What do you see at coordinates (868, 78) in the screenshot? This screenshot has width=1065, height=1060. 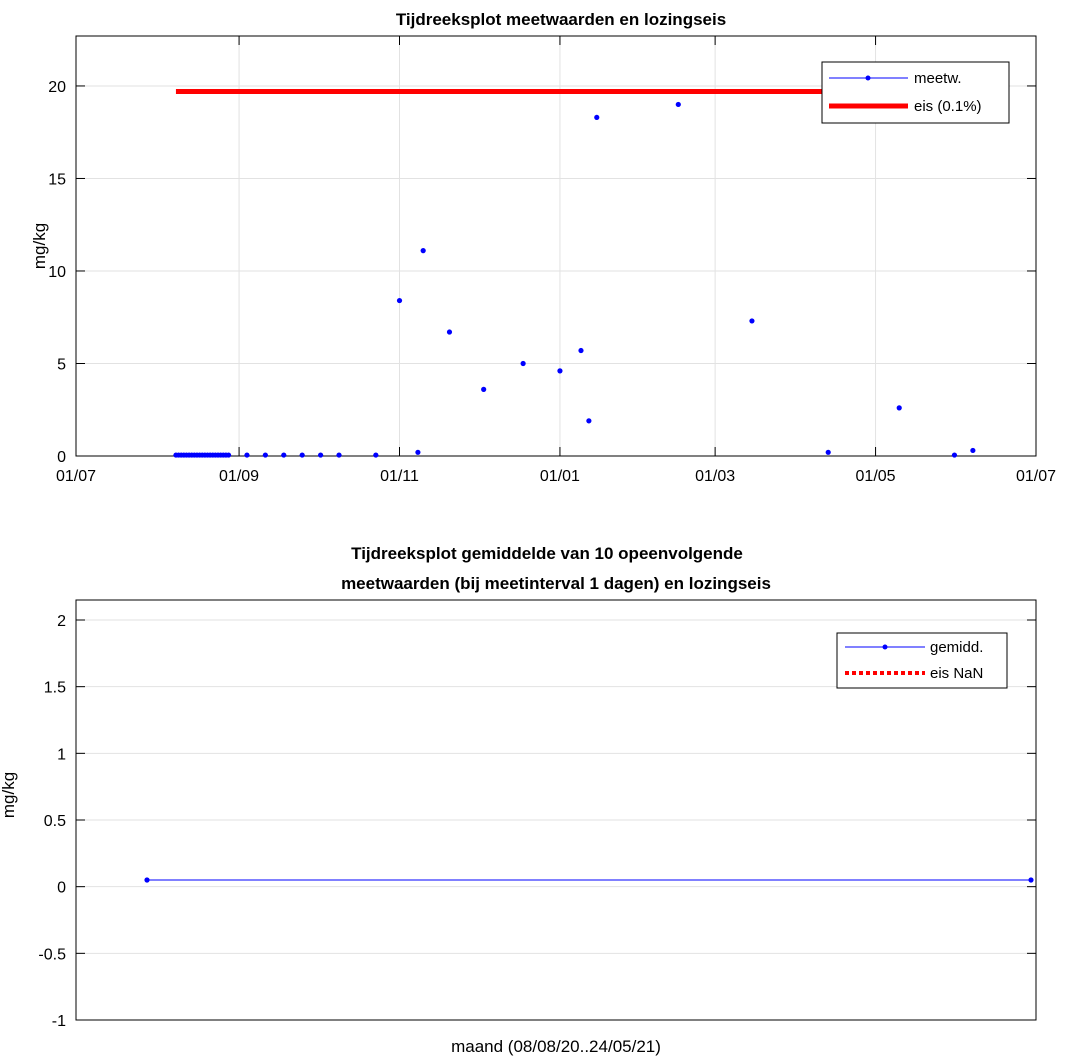 I see `legend-meetw-marker` at bounding box center [868, 78].